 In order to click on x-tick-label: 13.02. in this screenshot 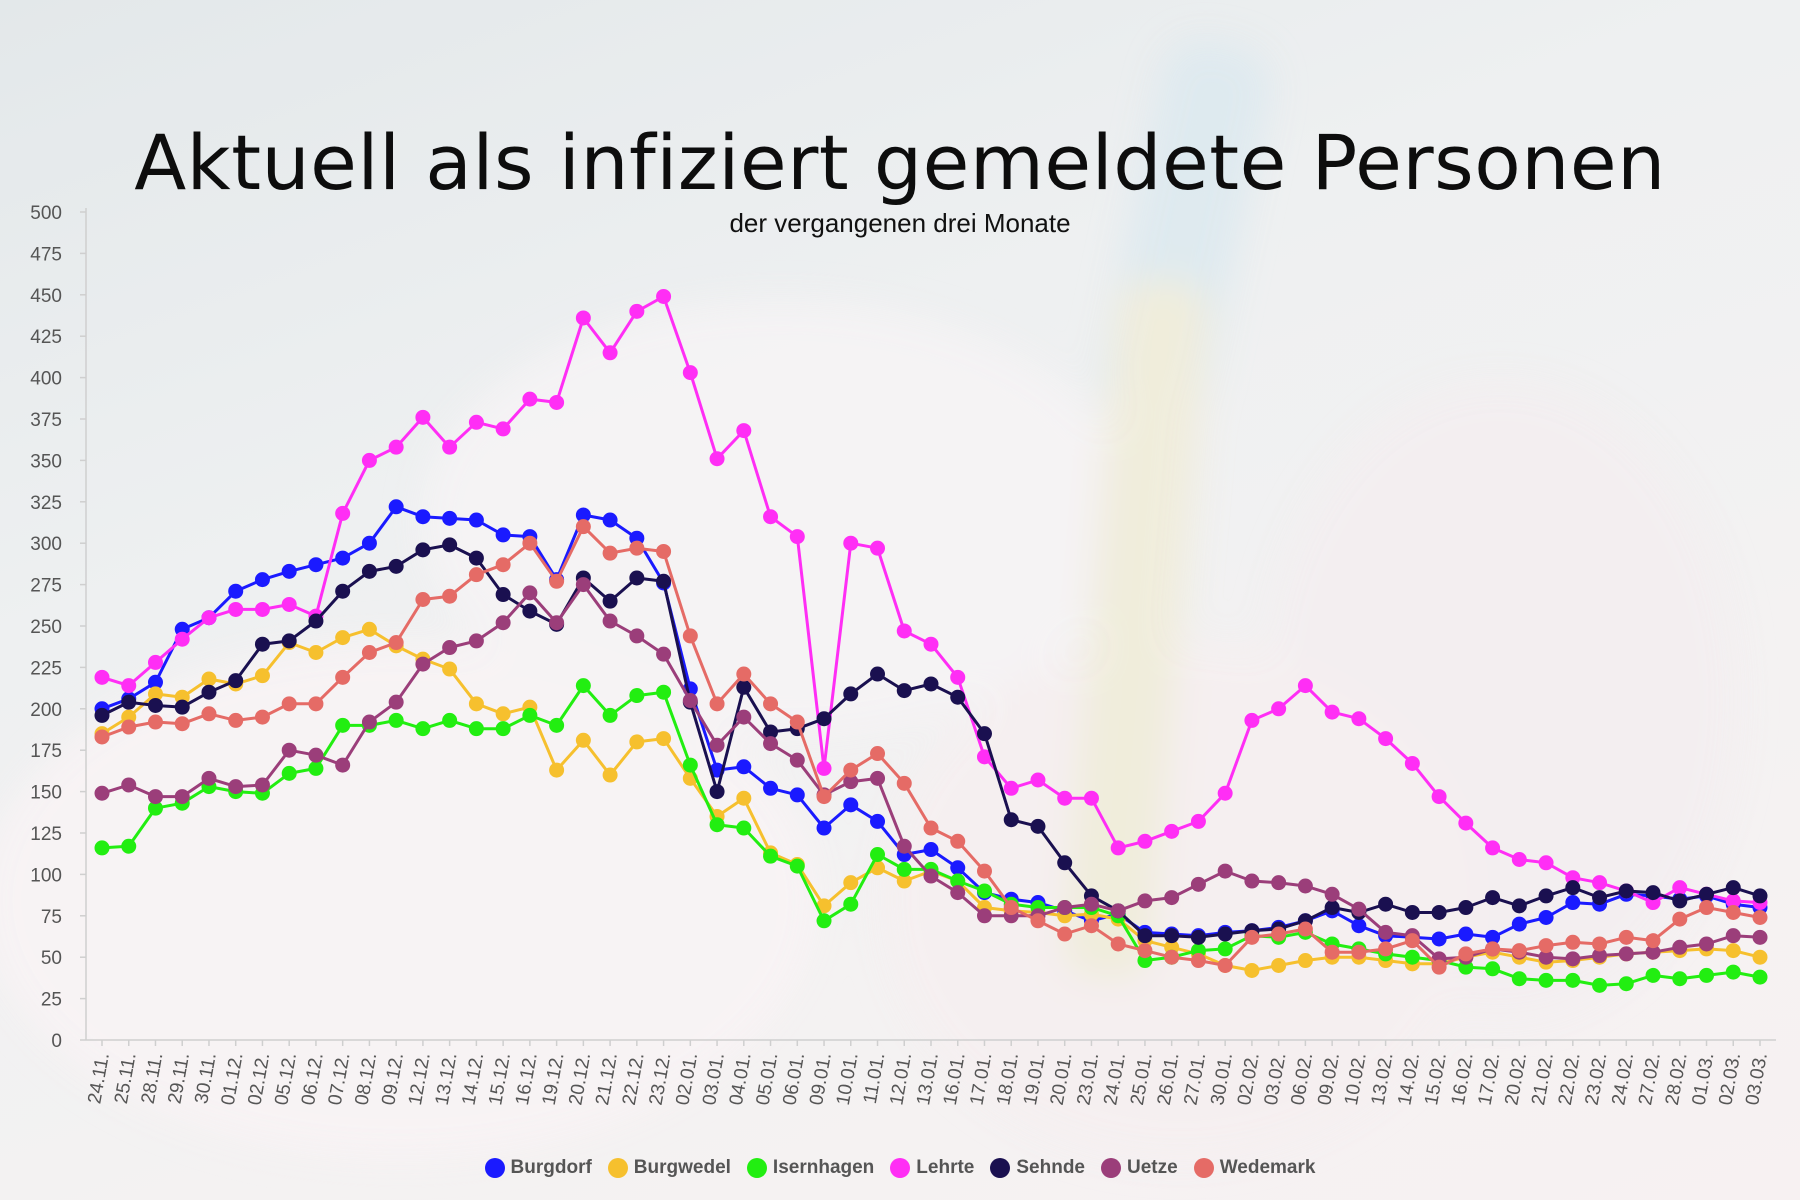, I will do `click(1383, 1079)`.